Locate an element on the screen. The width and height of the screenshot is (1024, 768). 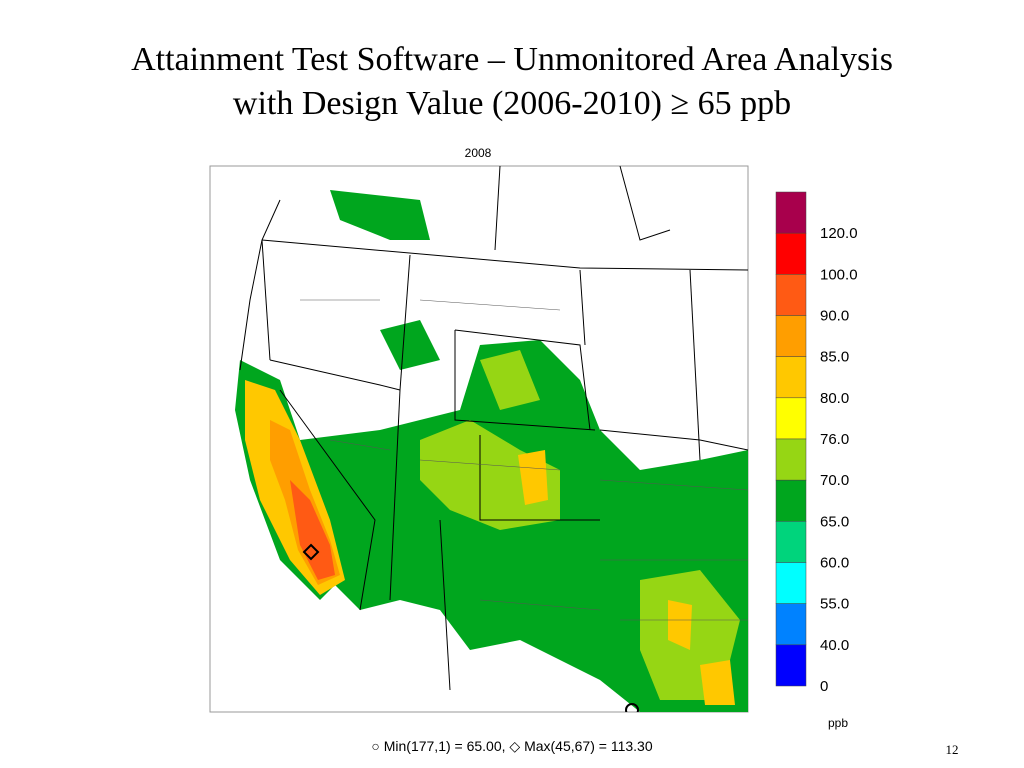
colorbar-label: 80.0 is located at coordinates (834, 398).